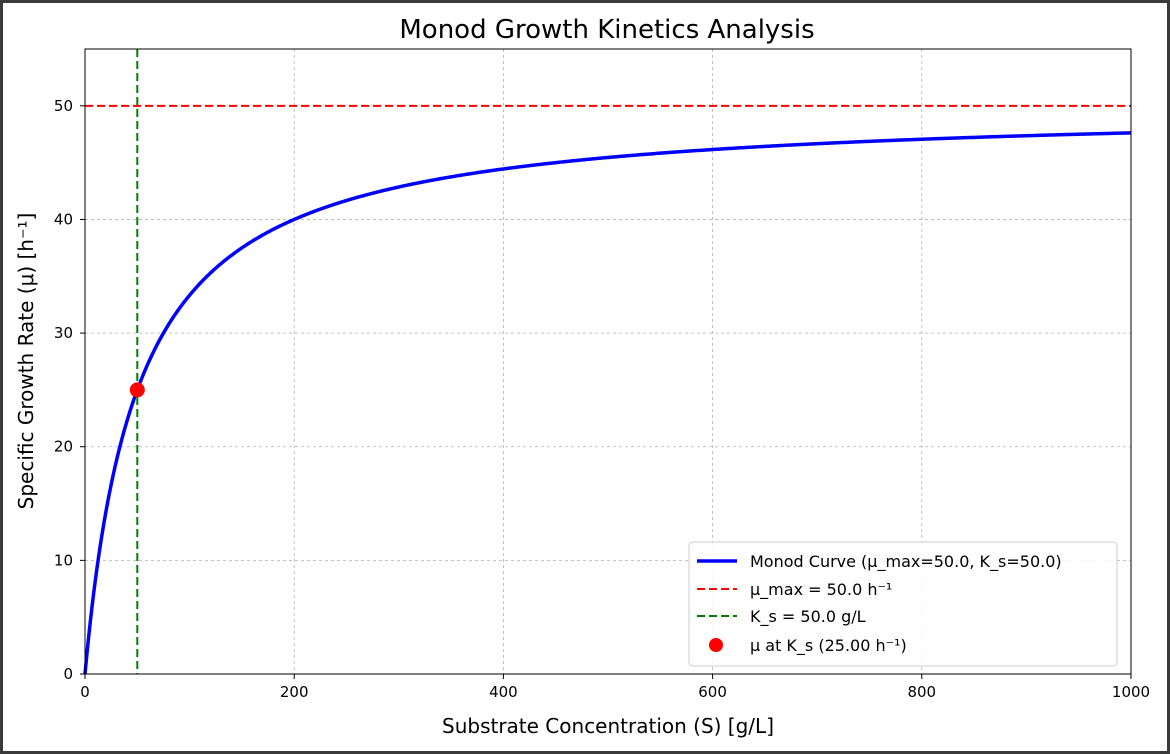 Image resolution: width=1170 pixels, height=754 pixels. I want to click on chart-title: Monod Growth Kinetics Analysis, so click(606, 30).